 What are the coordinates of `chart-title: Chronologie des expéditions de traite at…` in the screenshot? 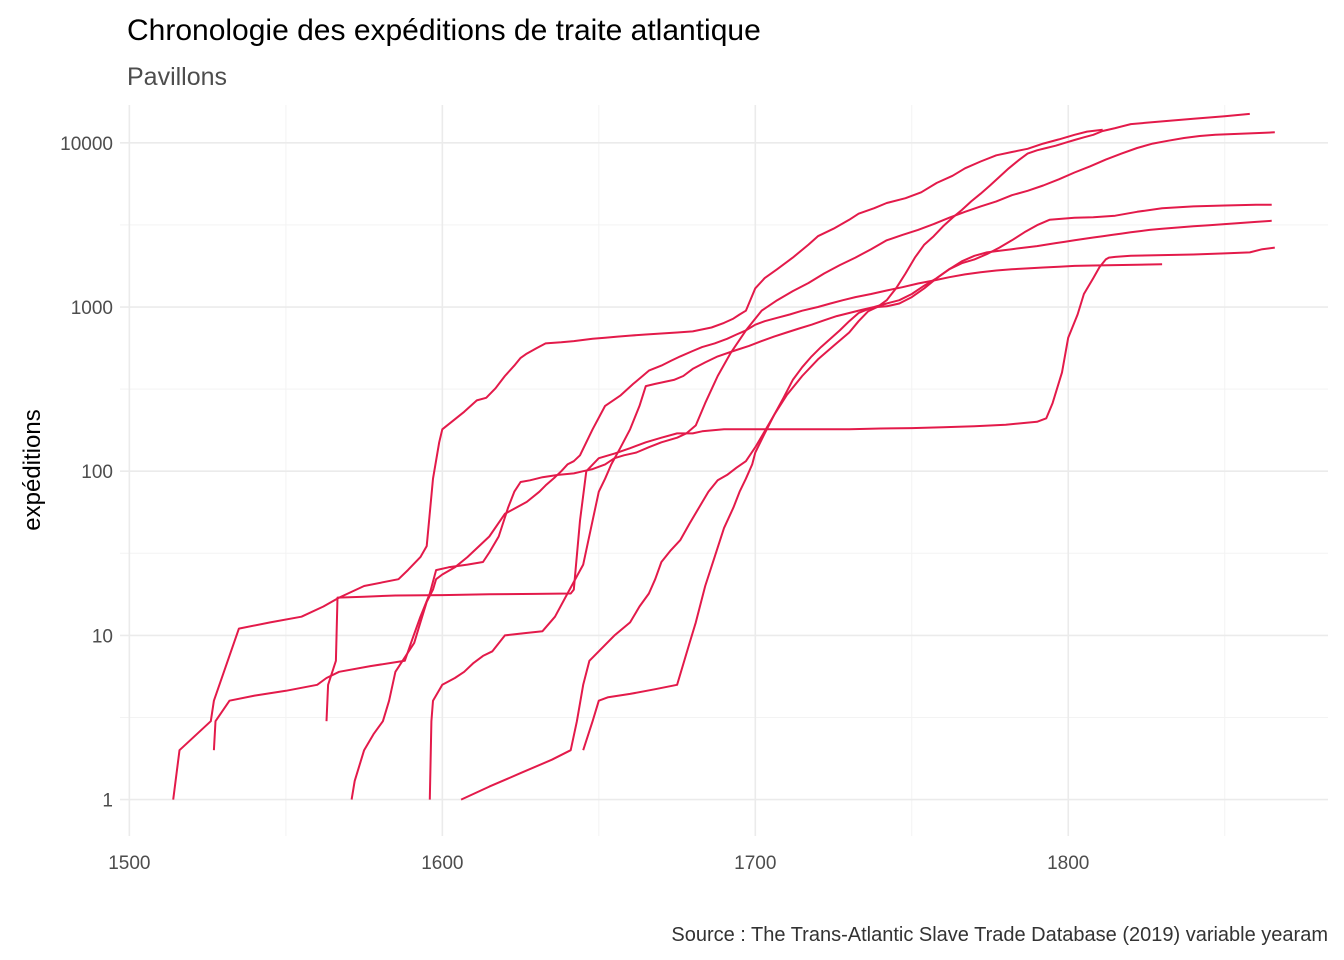 It's located at (444, 30).